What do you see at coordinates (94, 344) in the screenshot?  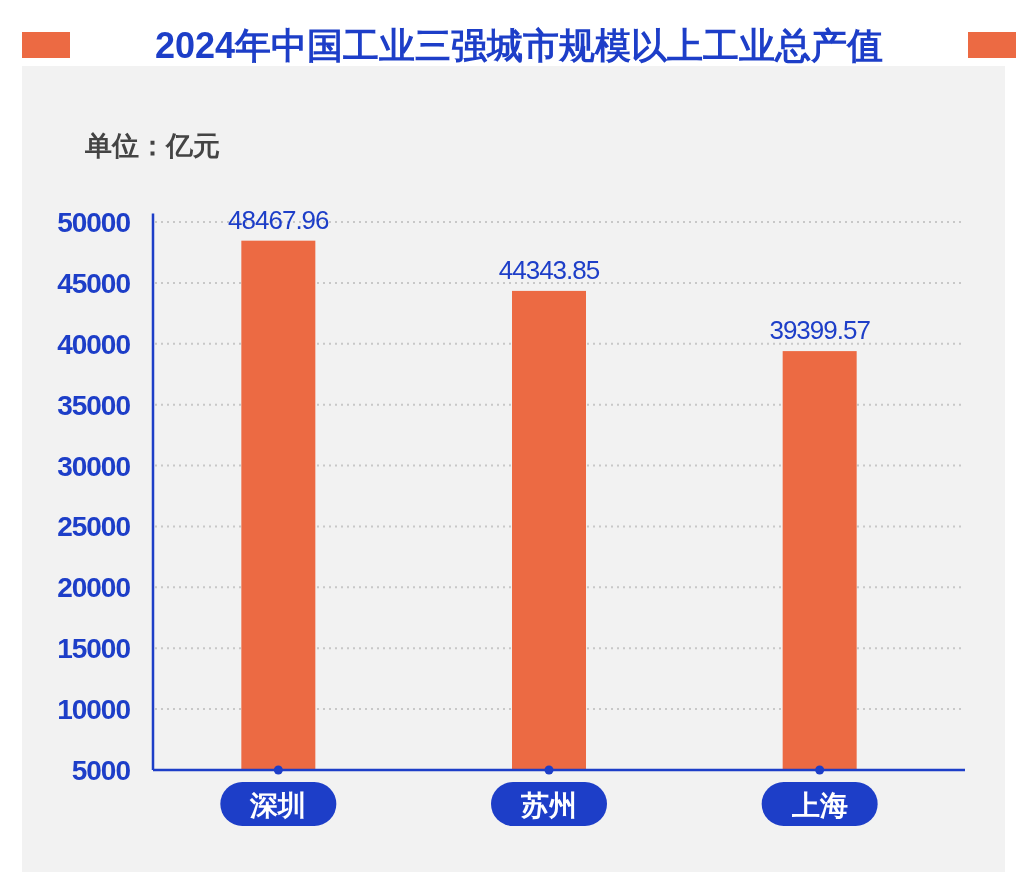 I see `y-tick-label: 40000` at bounding box center [94, 344].